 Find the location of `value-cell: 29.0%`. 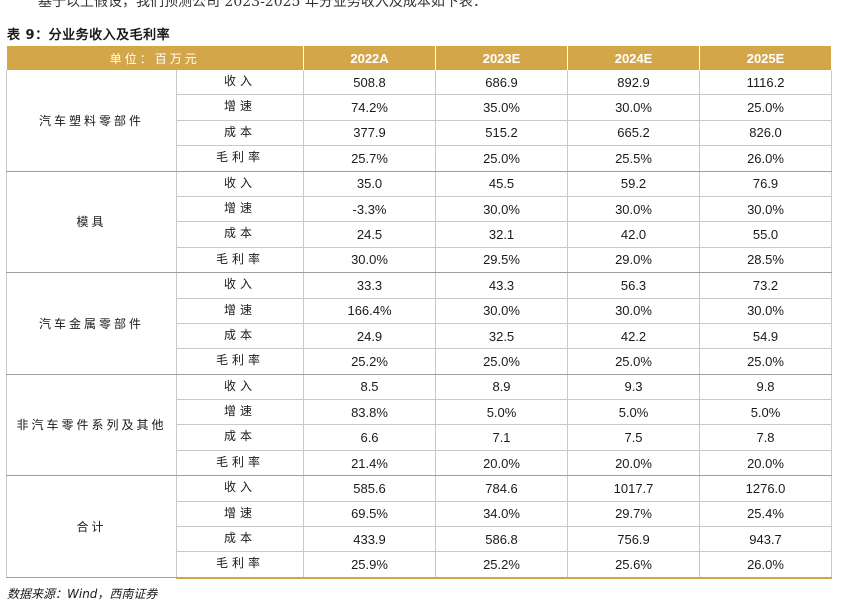

value-cell: 29.0% is located at coordinates (634, 260).